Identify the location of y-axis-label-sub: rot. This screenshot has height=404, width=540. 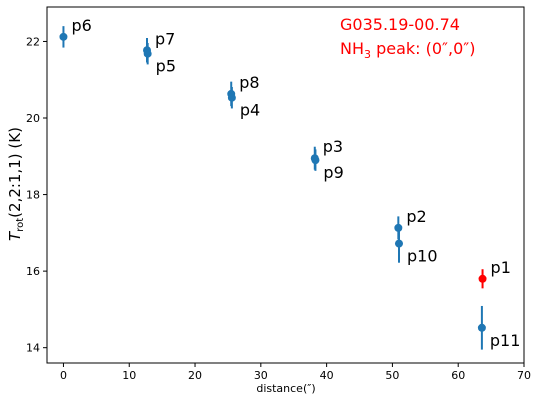
(20, 225).